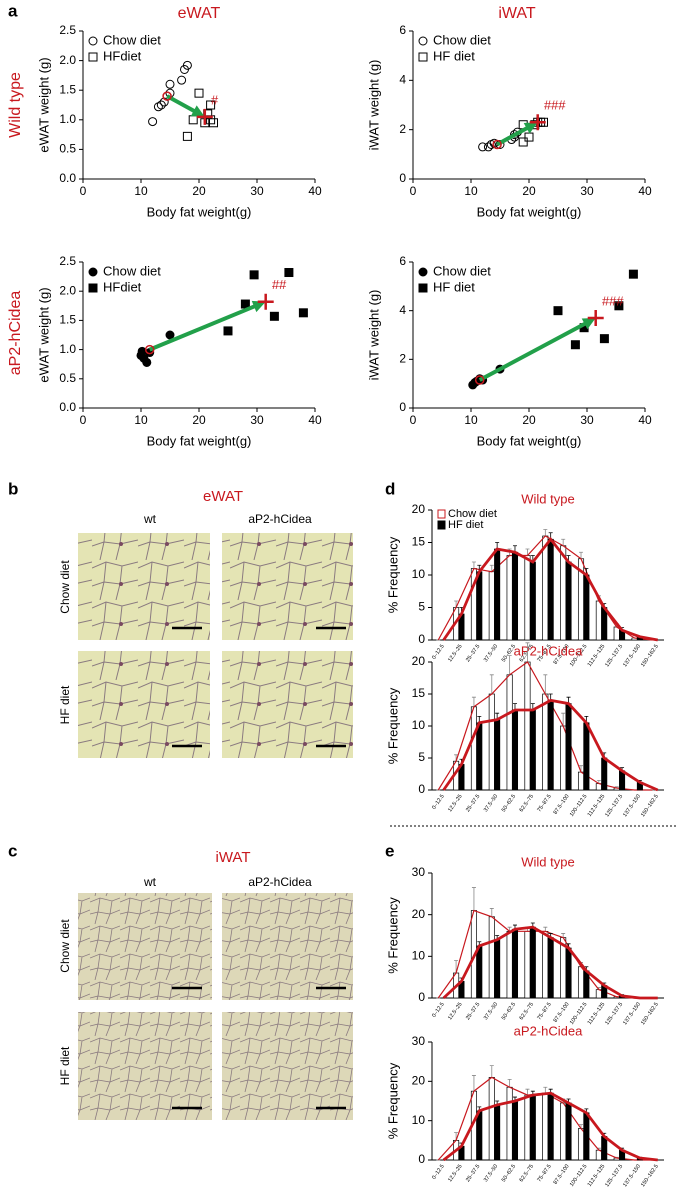 The width and height of the screenshot is (685, 1191). What do you see at coordinates (65, 1065) in the screenshot?
I see `row-label: HF diet` at bounding box center [65, 1065].